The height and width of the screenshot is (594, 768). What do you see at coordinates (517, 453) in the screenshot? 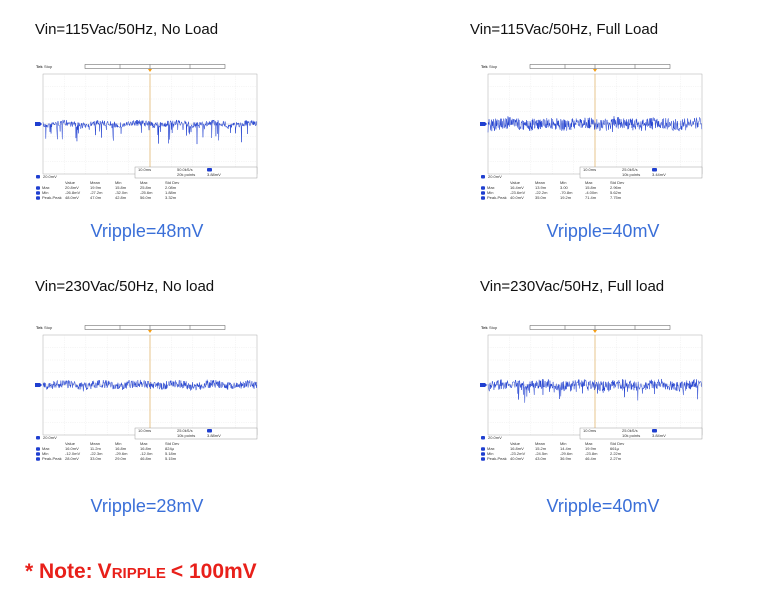
I see `table-cell: -23.2mV` at bounding box center [517, 453].